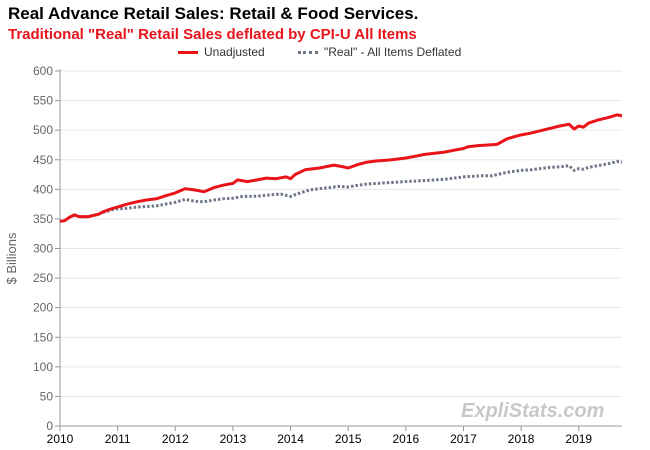  Describe the element at coordinates (43, 219) in the screenshot. I see `y-tick-label-7: 350` at that location.